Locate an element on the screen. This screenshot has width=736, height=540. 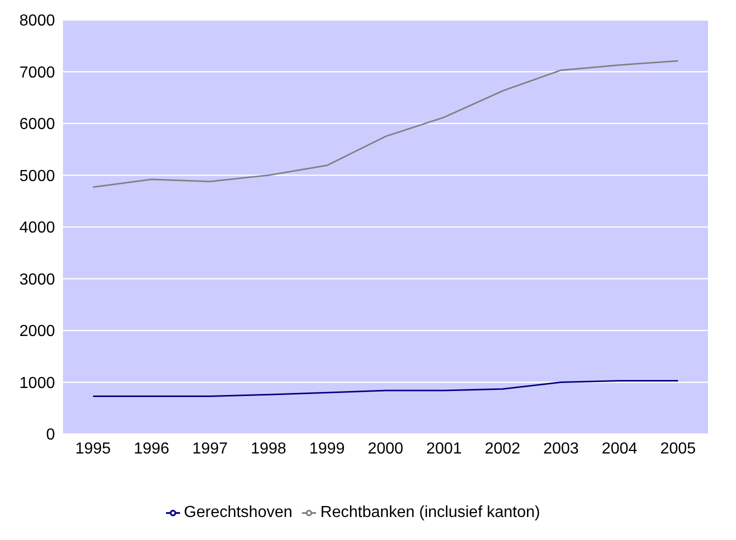
y-tick-label: 5000 is located at coordinates (37, 176).